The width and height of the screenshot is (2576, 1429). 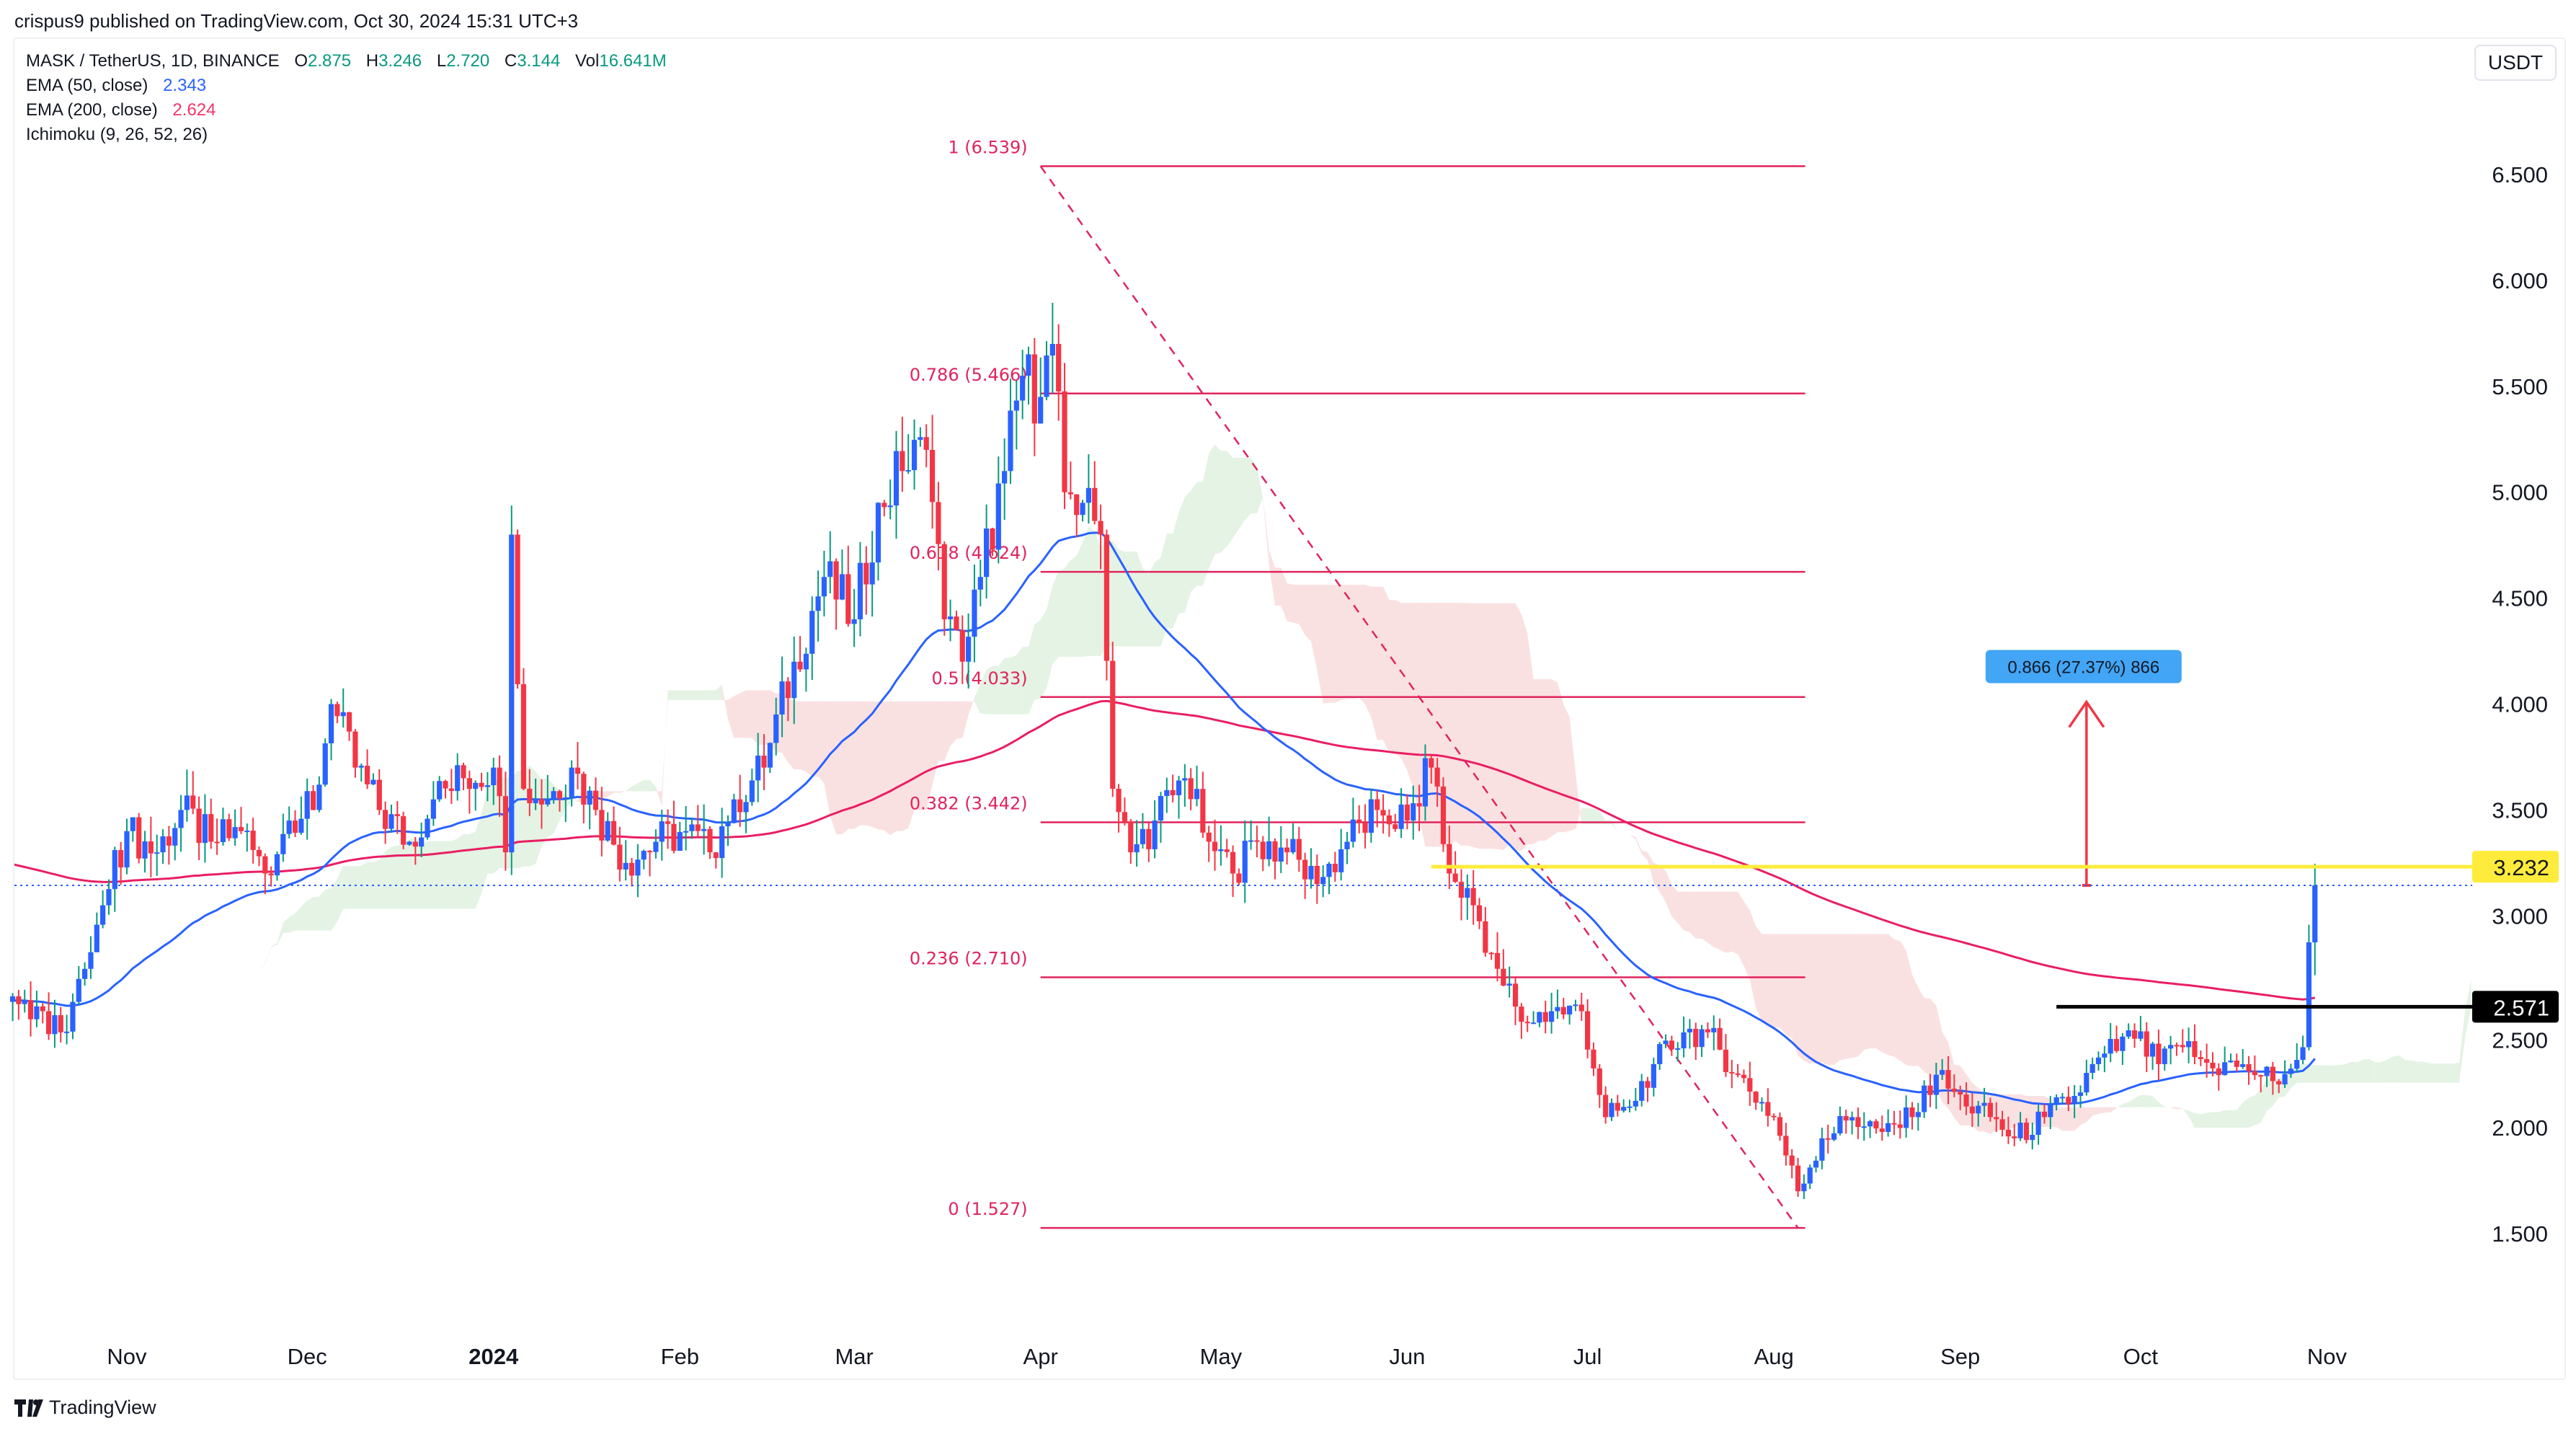 What do you see at coordinates (979, 678) in the screenshot?
I see `fib-level-label: 0.5 (4.033)` at bounding box center [979, 678].